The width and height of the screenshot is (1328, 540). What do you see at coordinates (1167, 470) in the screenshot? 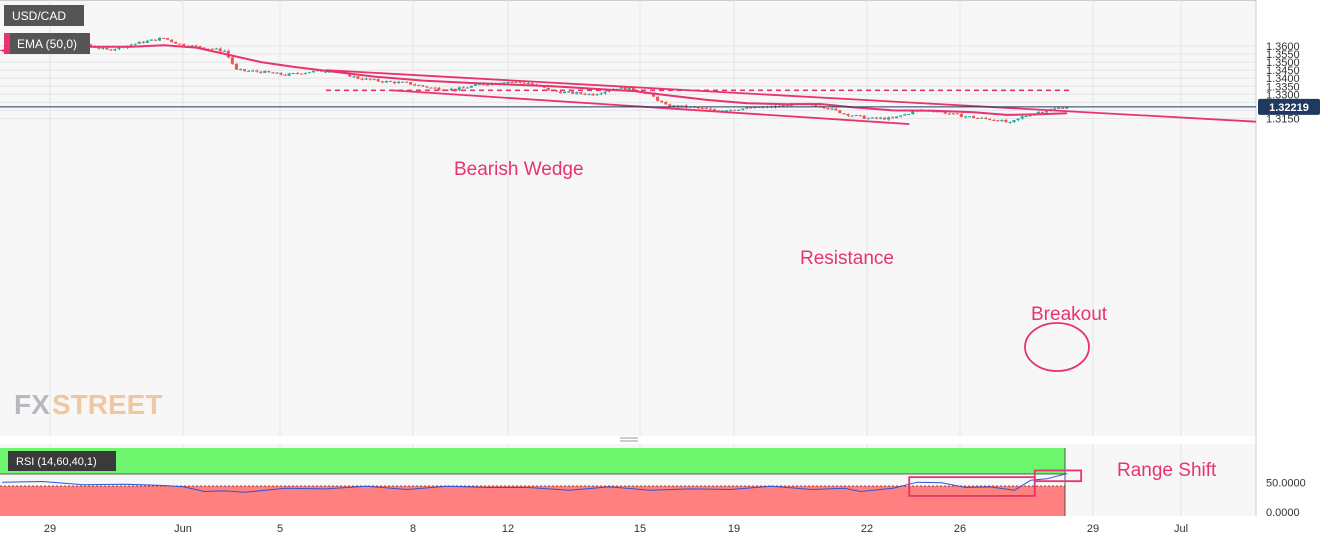
I see `range-shift-label: Range Shift` at bounding box center [1167, 470].